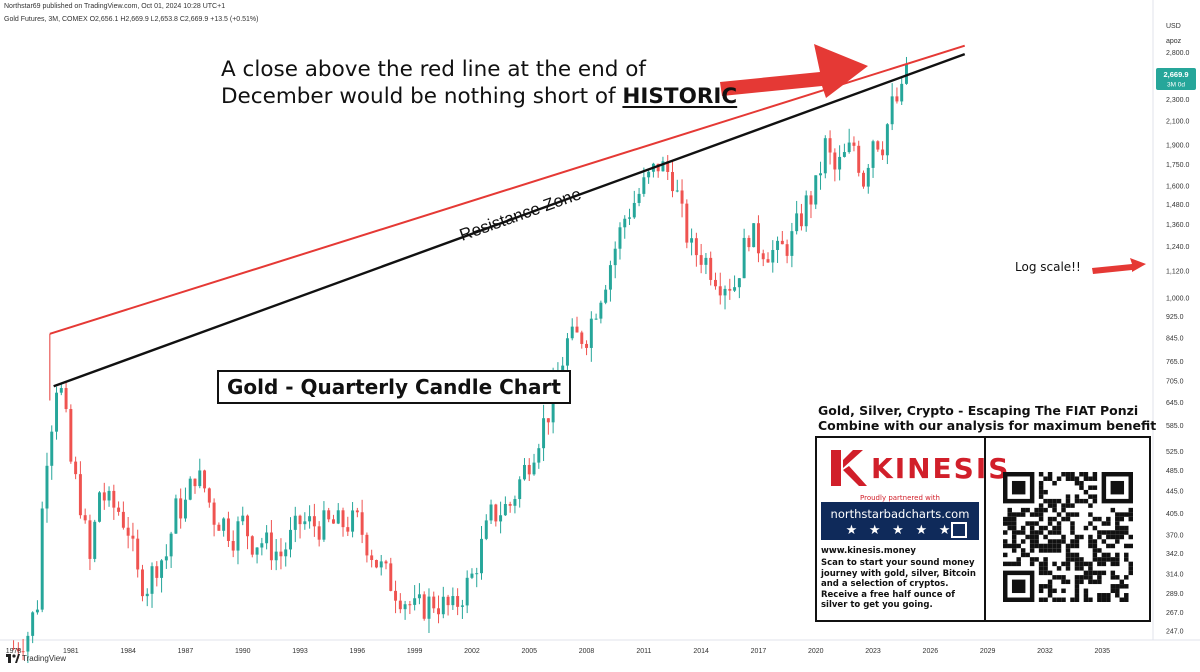 This screenshot has height=672, width=1200. Describe the element at coordinates (868, 551) in the screenshot. I see `promo-site: www.kinesis.money` at that location.